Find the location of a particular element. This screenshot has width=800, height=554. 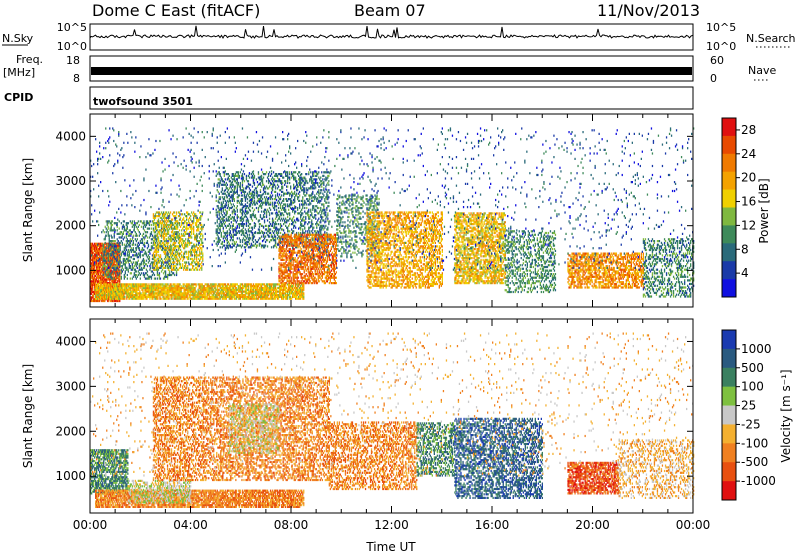

nsky-tick-max: 10^5 is located at coordinates (72, 27).